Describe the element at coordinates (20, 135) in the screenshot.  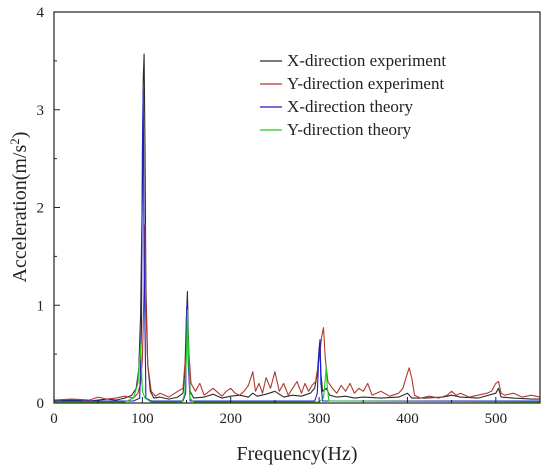
I see `y-axis-label-suffix: )` at that location.